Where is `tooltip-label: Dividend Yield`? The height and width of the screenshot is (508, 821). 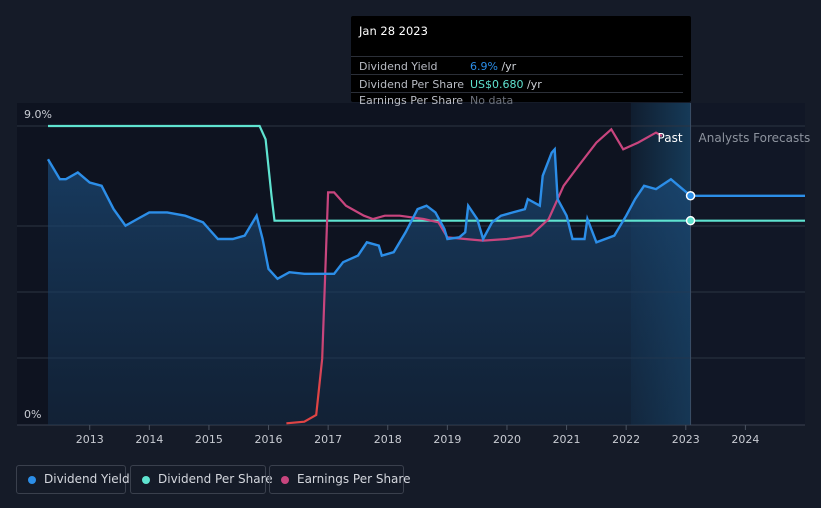
tooltip-label: Dividend Yield is located at coordinates (398, 66).